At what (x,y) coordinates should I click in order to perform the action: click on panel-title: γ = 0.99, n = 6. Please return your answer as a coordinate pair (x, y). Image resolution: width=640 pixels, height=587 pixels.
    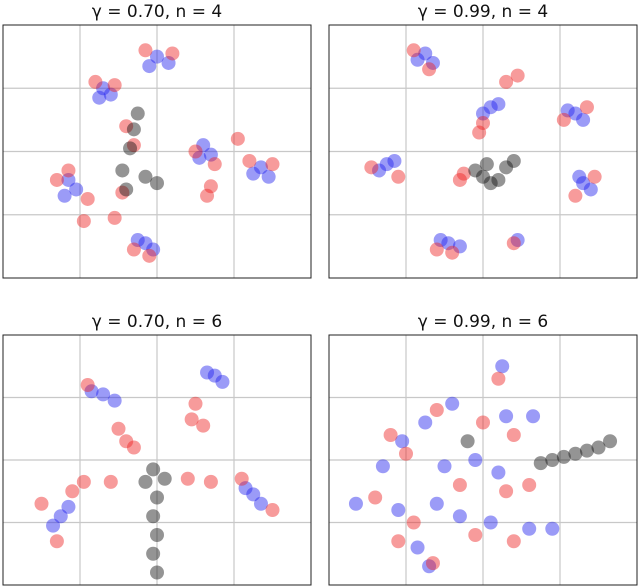
    Looking at the image, I should click on (483, 322).